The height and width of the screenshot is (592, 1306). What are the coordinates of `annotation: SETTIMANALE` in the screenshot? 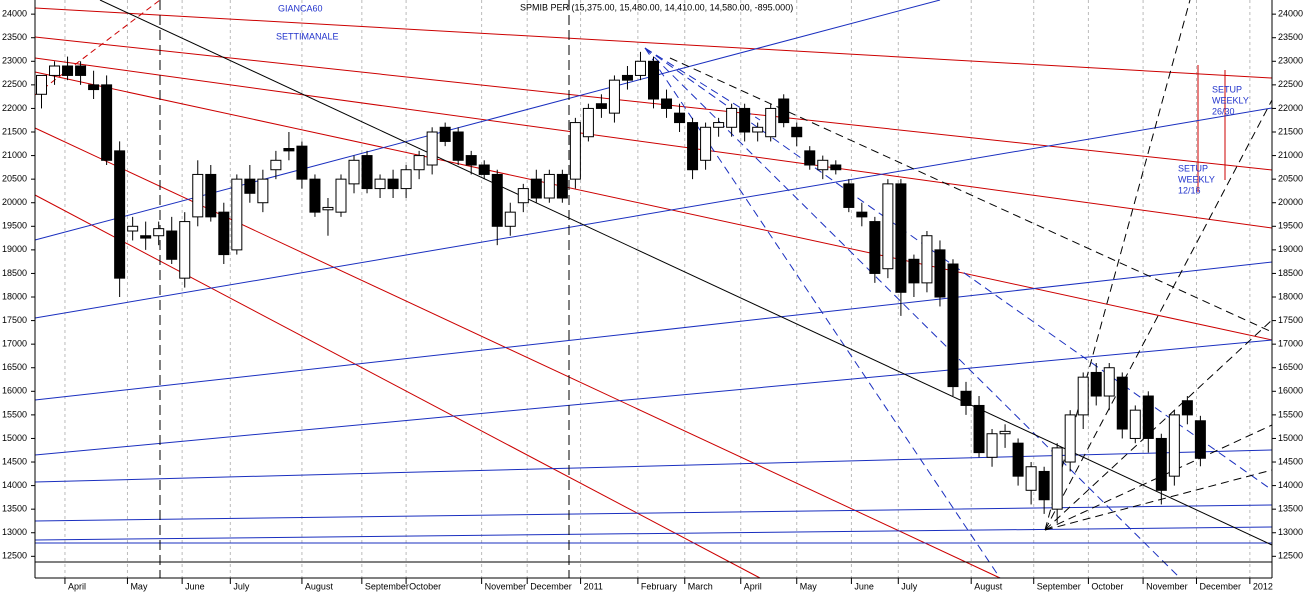 It's located at (307, 36).